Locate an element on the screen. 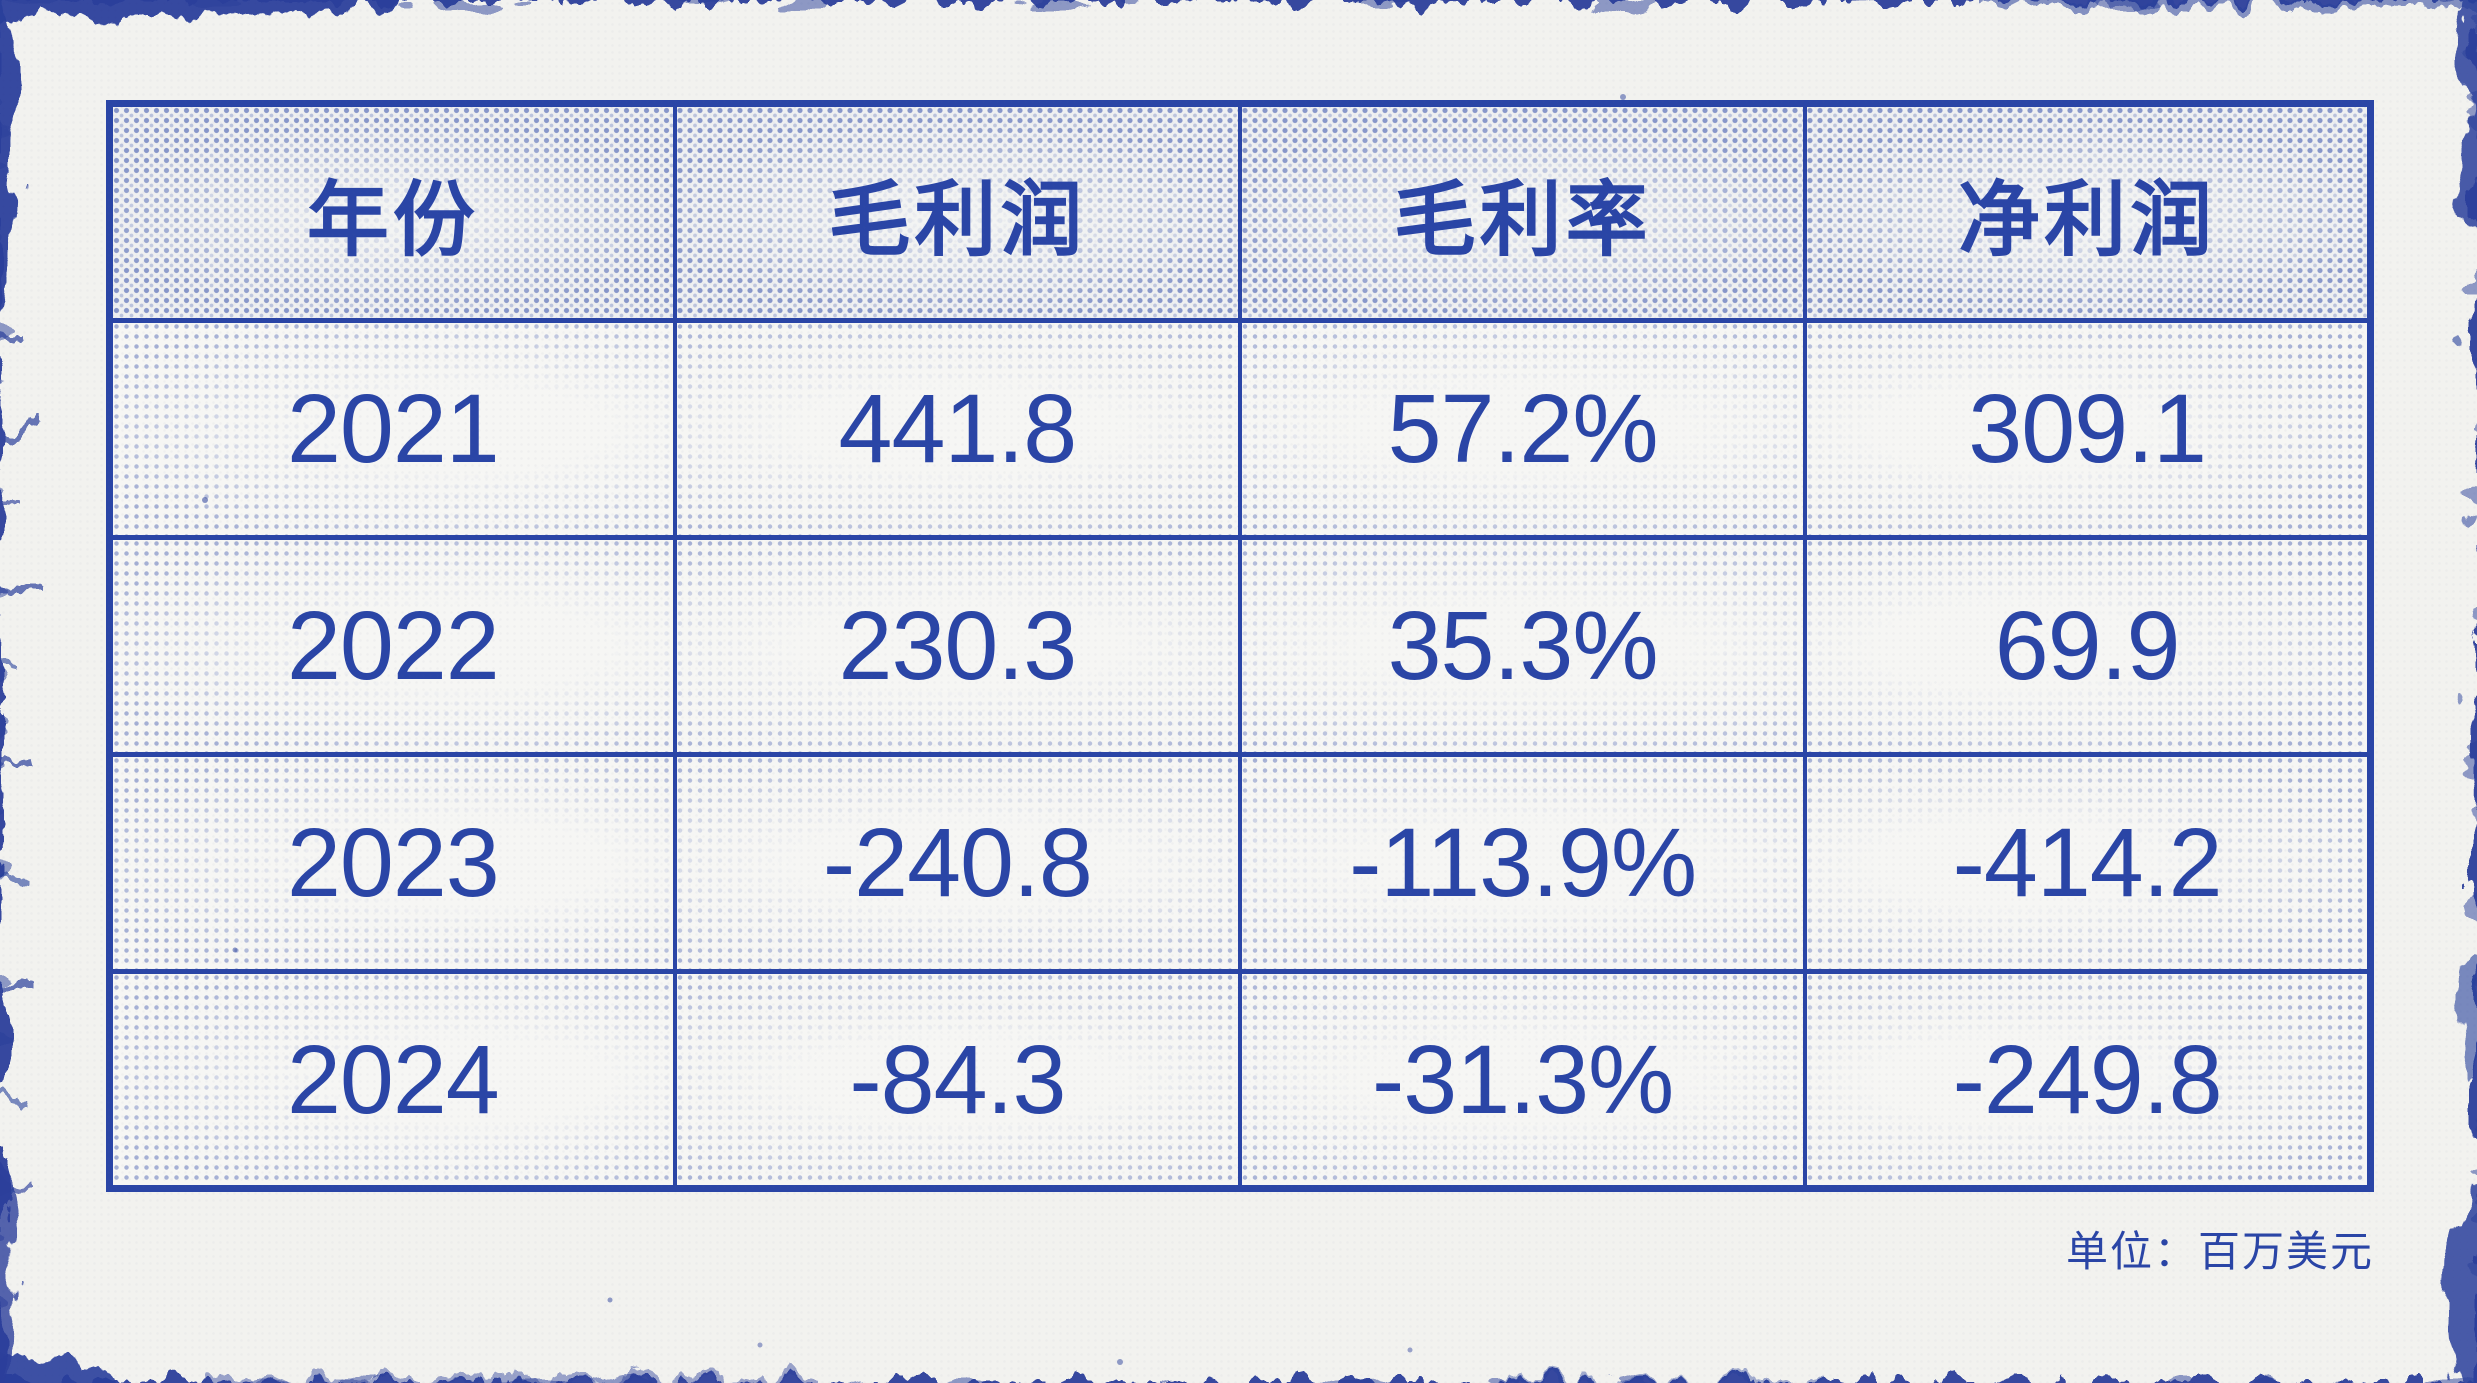 The height and width of the screenshot is (1383, 2477). cell-year-2024: 2024 is located at coordinates (392, 1080).